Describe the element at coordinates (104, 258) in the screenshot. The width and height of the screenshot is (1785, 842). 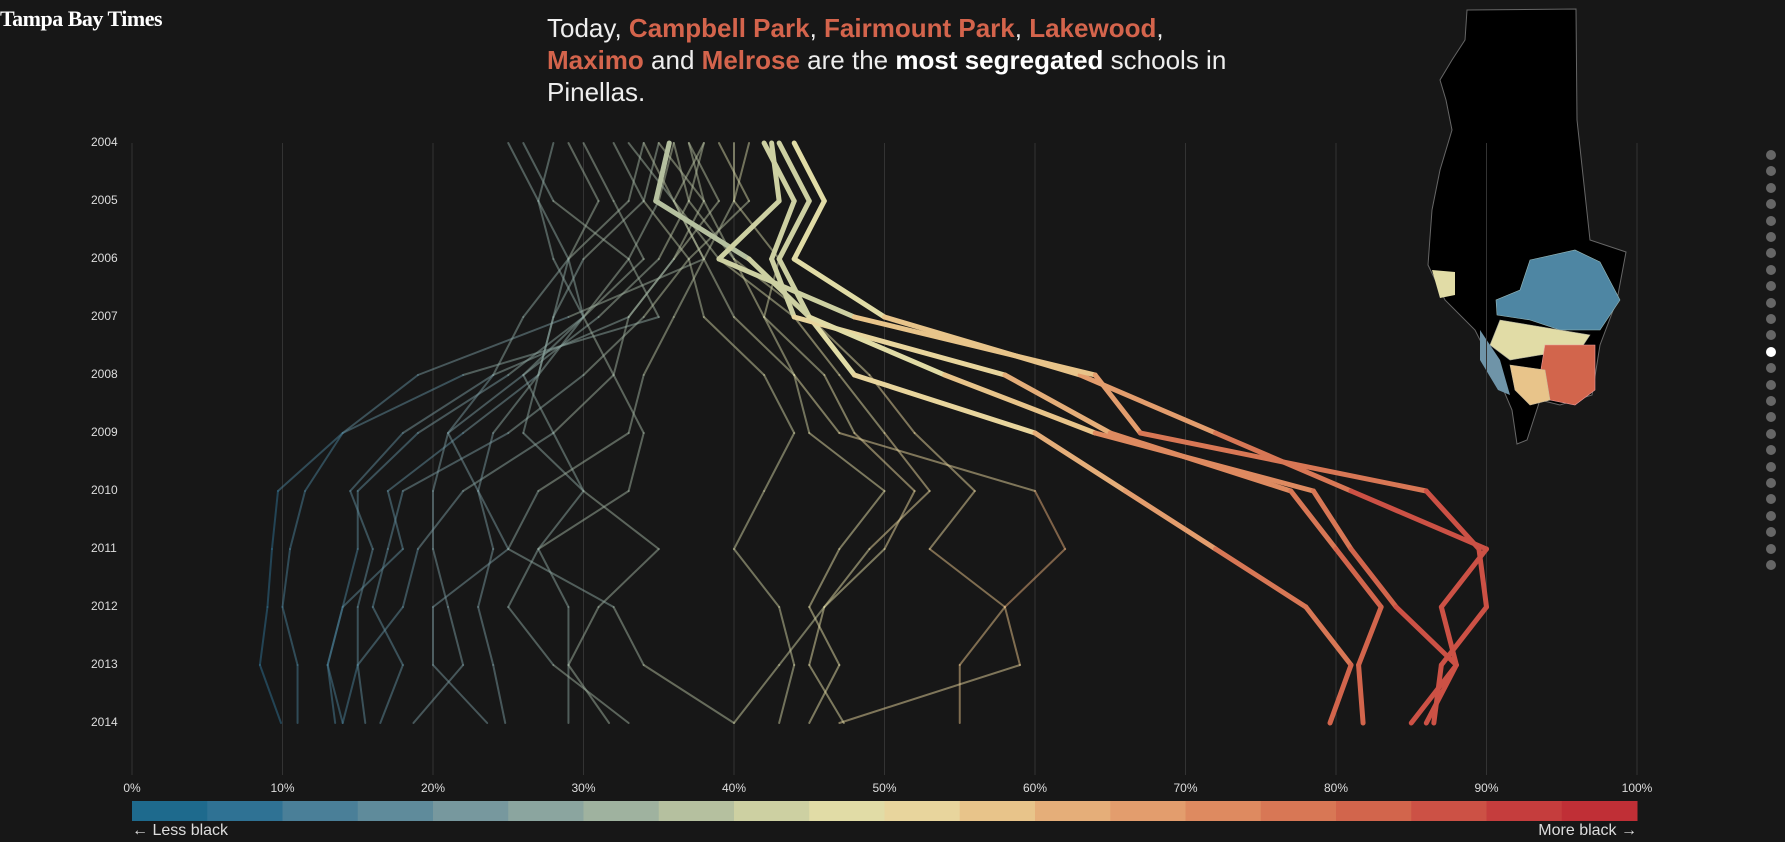
I see `y-tick-label: 2006` at that location.